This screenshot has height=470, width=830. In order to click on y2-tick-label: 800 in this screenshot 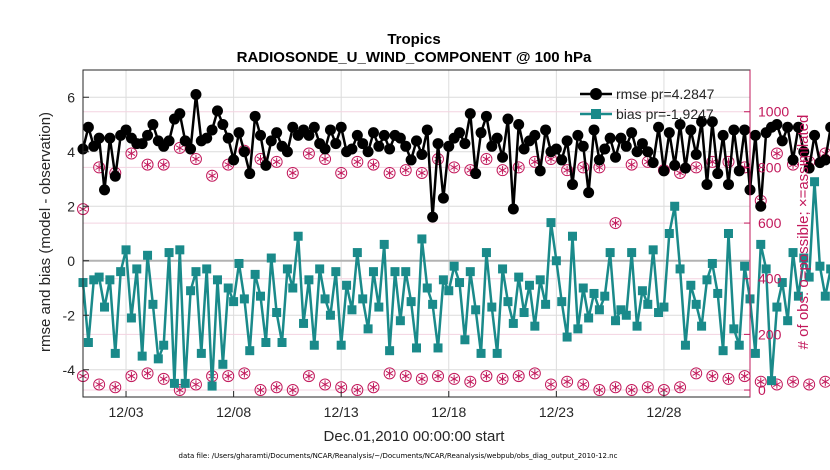, I will do `click(770, 167)`.